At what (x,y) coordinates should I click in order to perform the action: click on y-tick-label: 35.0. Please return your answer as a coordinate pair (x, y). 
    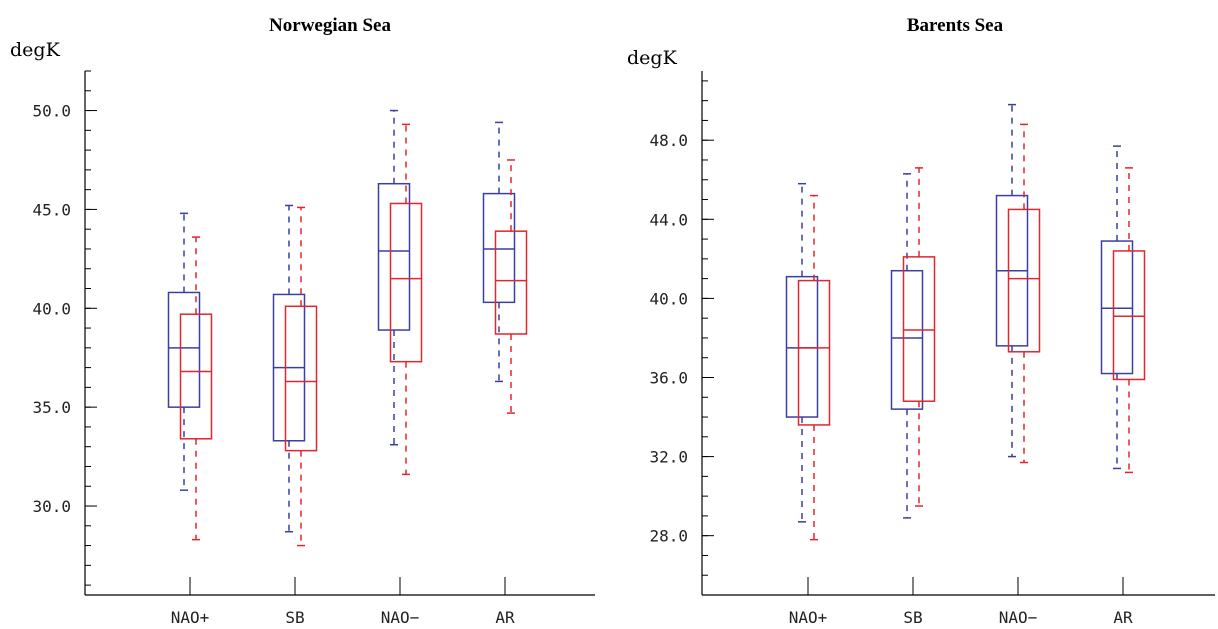
    Looking at the image, I should click on (51, 407).